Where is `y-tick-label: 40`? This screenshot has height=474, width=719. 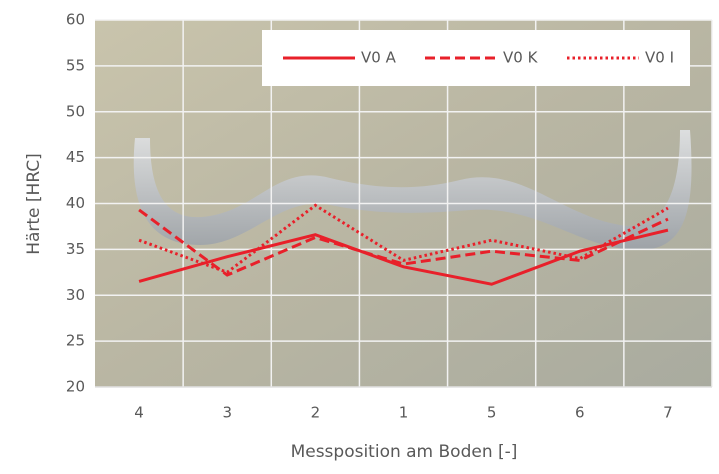
y-tick-label: 40 is located at coordinates (75, 203).